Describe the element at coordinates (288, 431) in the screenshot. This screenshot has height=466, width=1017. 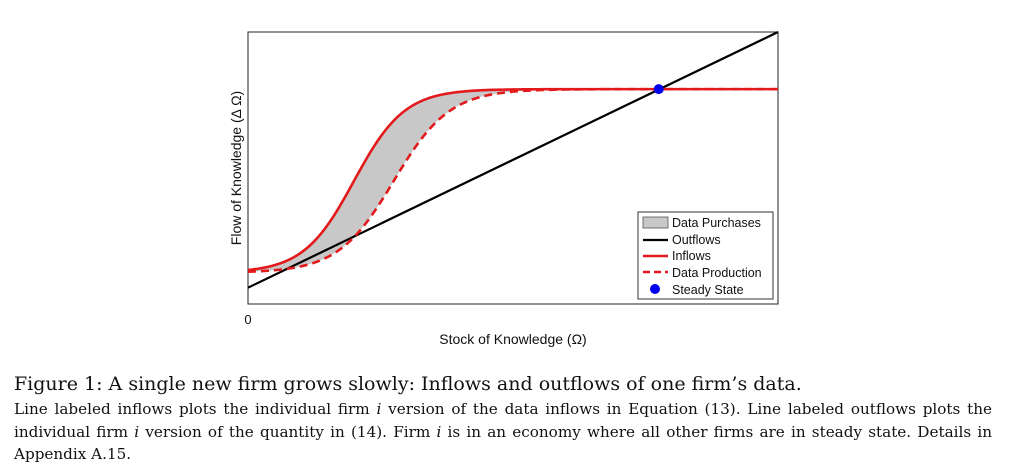
I see `caption-text-3: version of the quantity in (14). Firm` at that location.